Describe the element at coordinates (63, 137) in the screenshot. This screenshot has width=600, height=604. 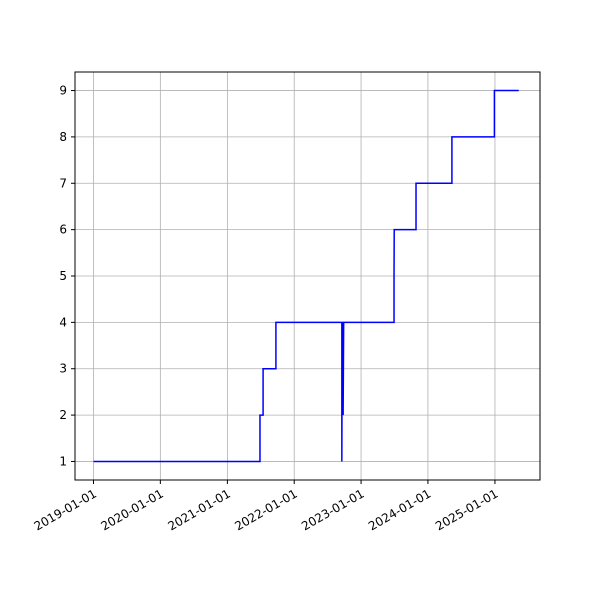
I see `y-tick-label: 8` at that location.